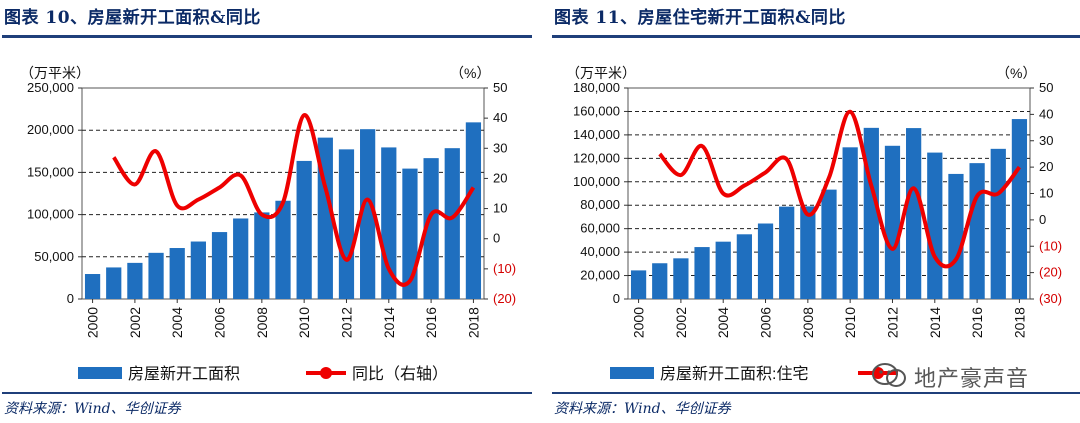  Describe the element at coordinates (400, 374) in the screenshot. I see `legend-line-label: 同比（右轴）` at that location.